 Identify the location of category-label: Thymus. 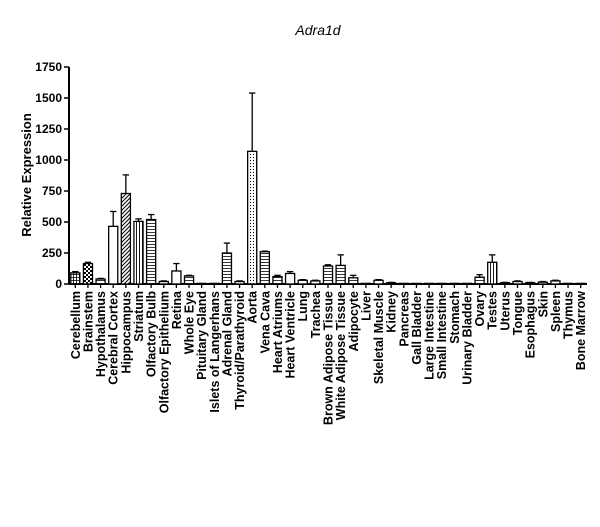
(569, 315).